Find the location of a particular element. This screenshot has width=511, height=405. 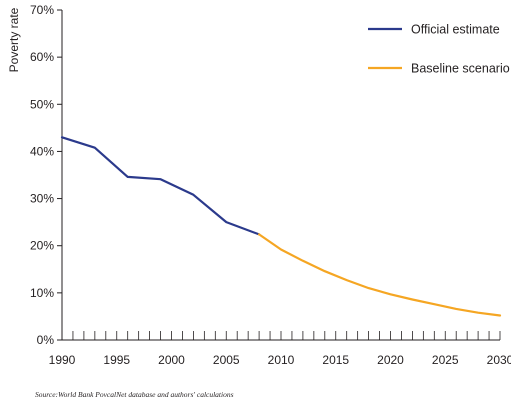

x-tick-label: 2020 is located at coordinates (390, 360).